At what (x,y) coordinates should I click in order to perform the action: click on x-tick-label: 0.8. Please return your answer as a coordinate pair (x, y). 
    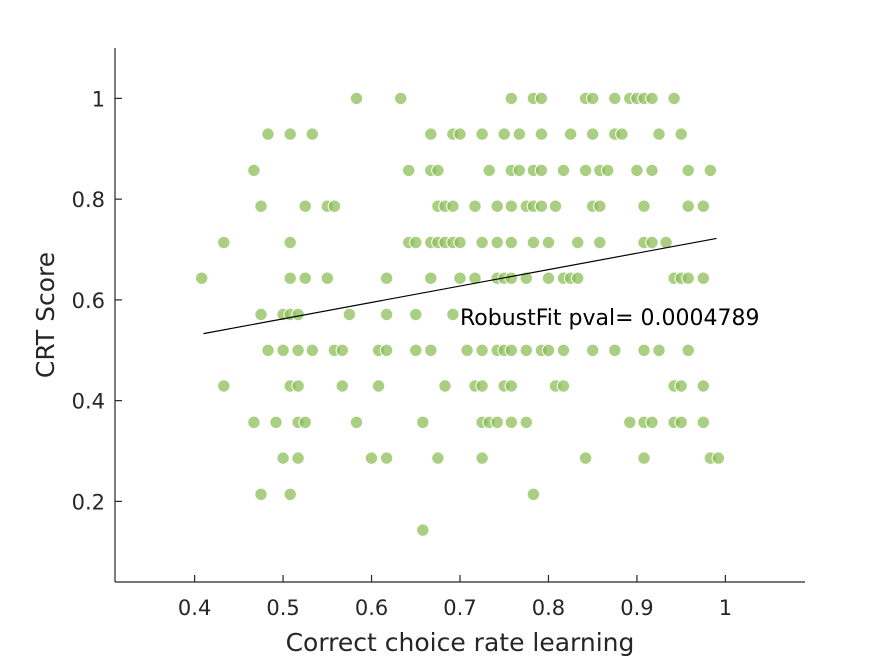
    Looking at the image, I should click on (548, 608).